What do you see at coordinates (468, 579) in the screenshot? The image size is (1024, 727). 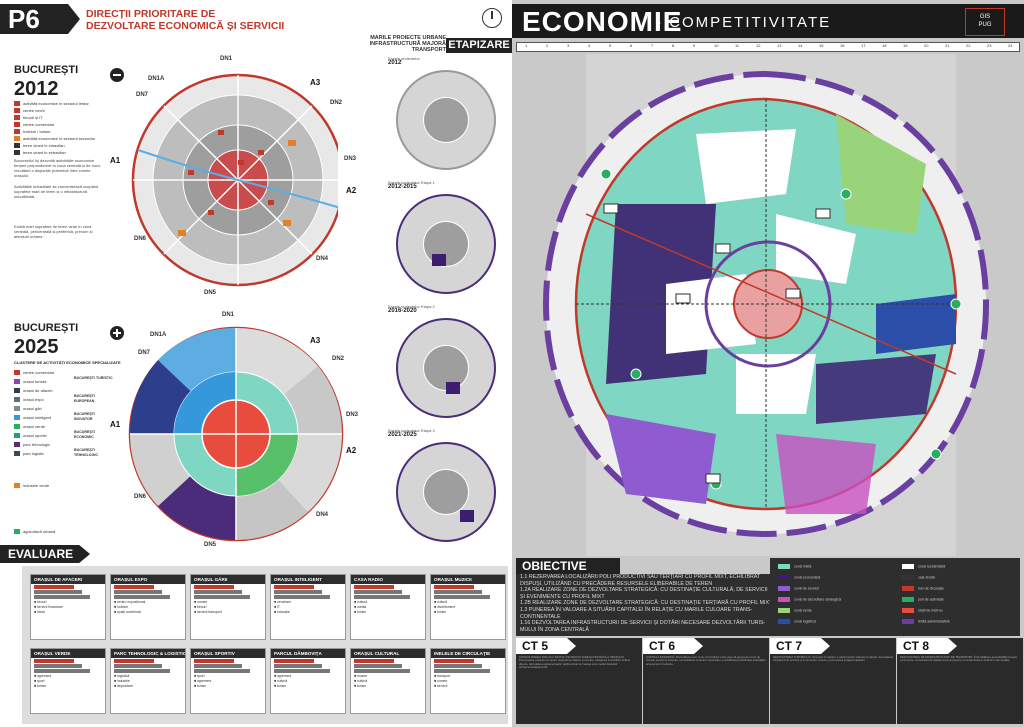 I see `card-title: ORAȘUL MUZICII` at bounding box center [468, 579].